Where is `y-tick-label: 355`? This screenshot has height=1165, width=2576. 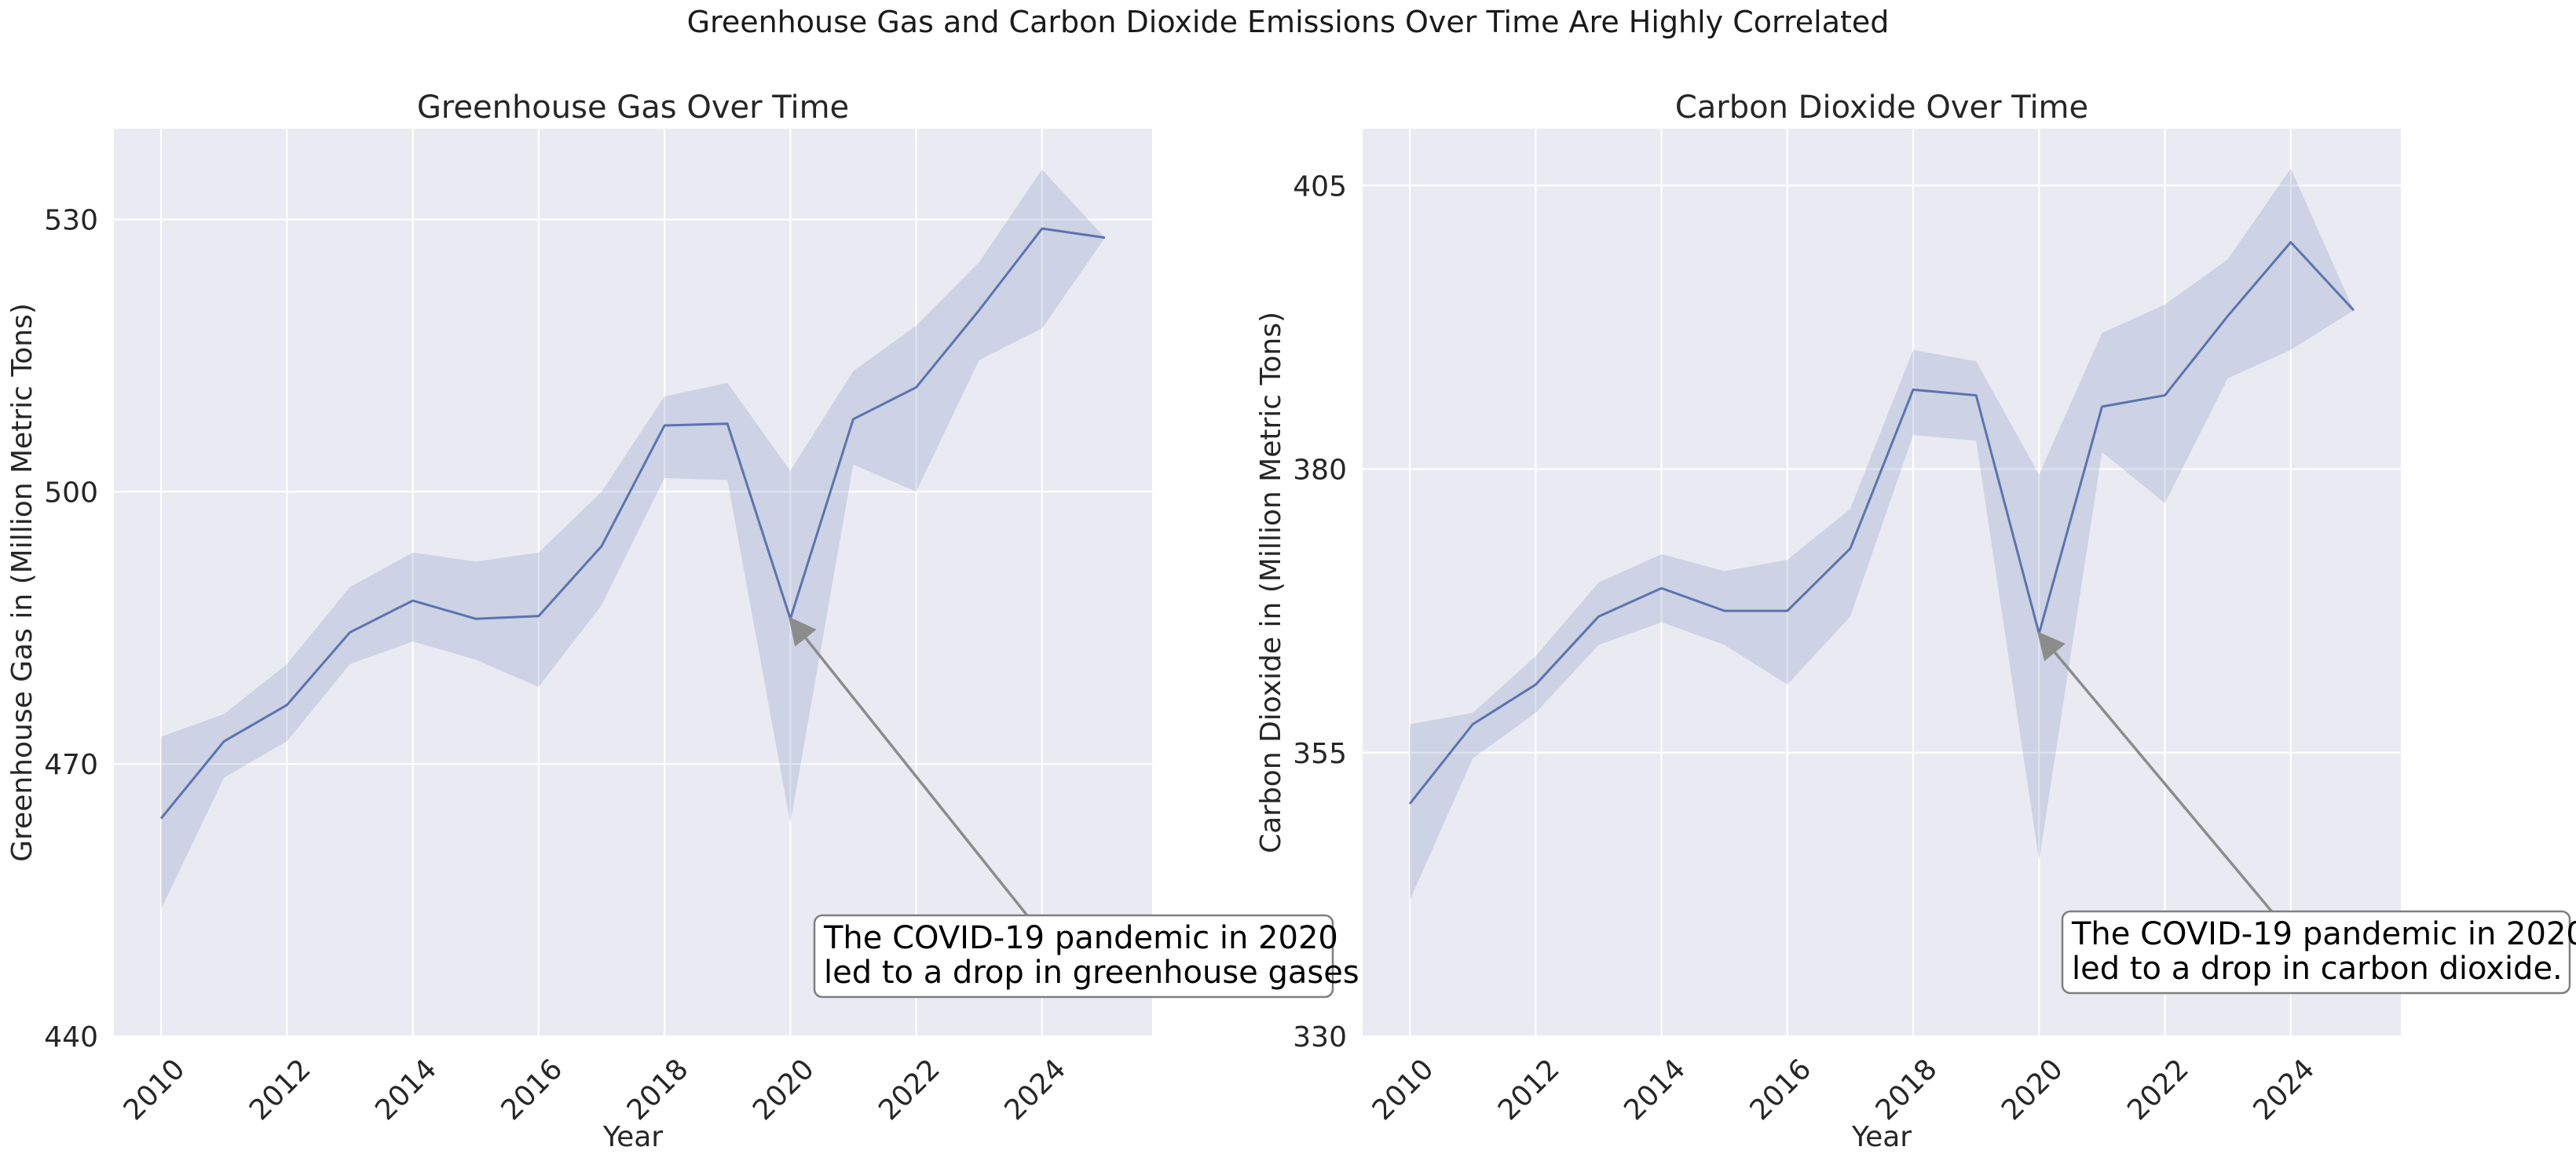
y-tick-label: 355 is located at coordinates (1320, 754).